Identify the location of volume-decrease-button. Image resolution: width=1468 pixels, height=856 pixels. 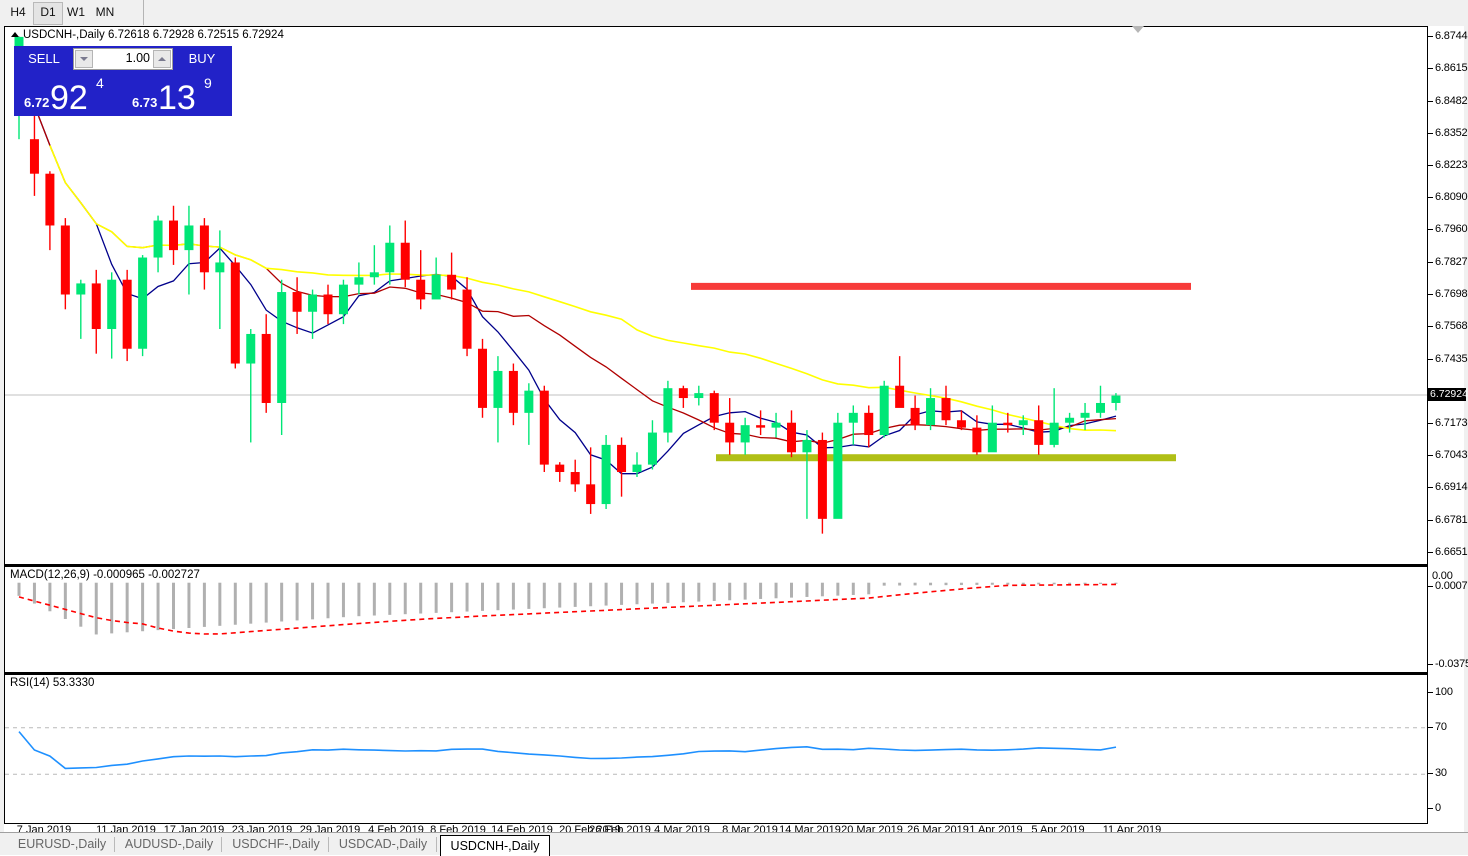
(84, 59).